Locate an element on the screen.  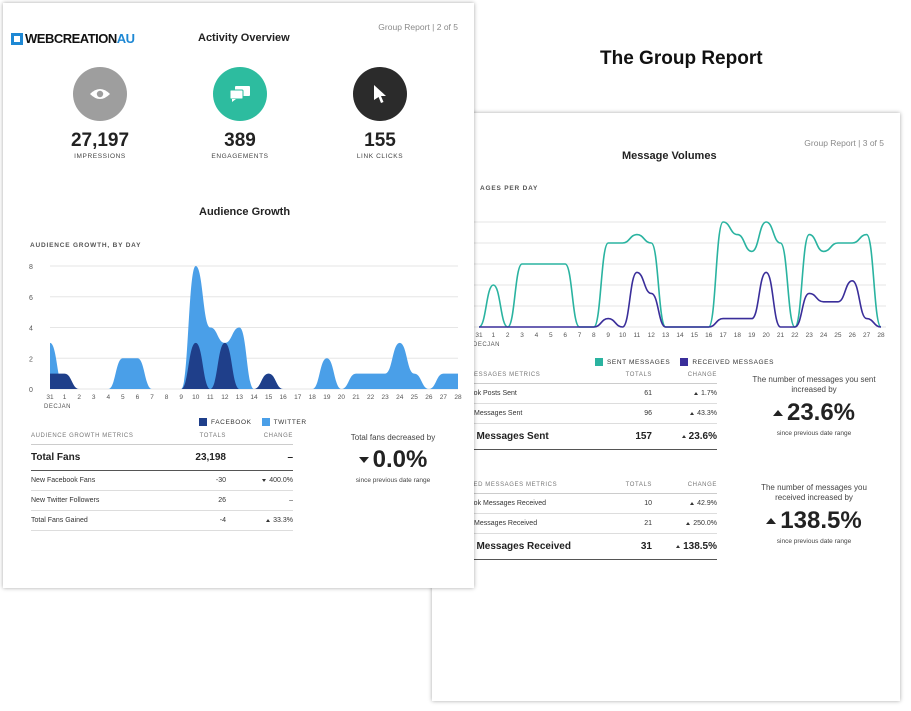
y-tick-label: 0 is located at coordinates (31, 390).